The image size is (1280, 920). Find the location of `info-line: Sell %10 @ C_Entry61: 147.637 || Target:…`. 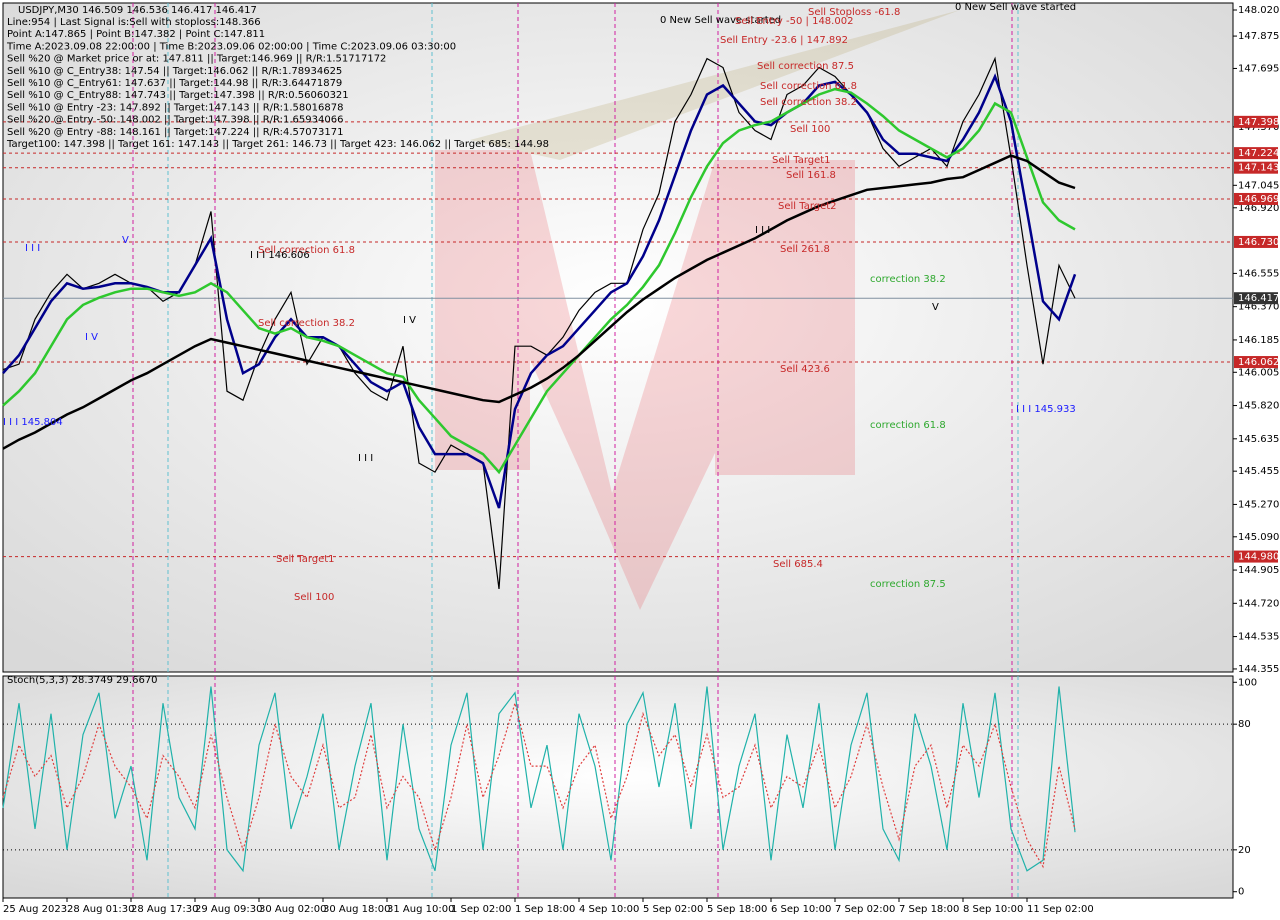

info-line: Sell %10 @ C_Entry61: 147.637 || Target:… is located at coordinates (174, 83).